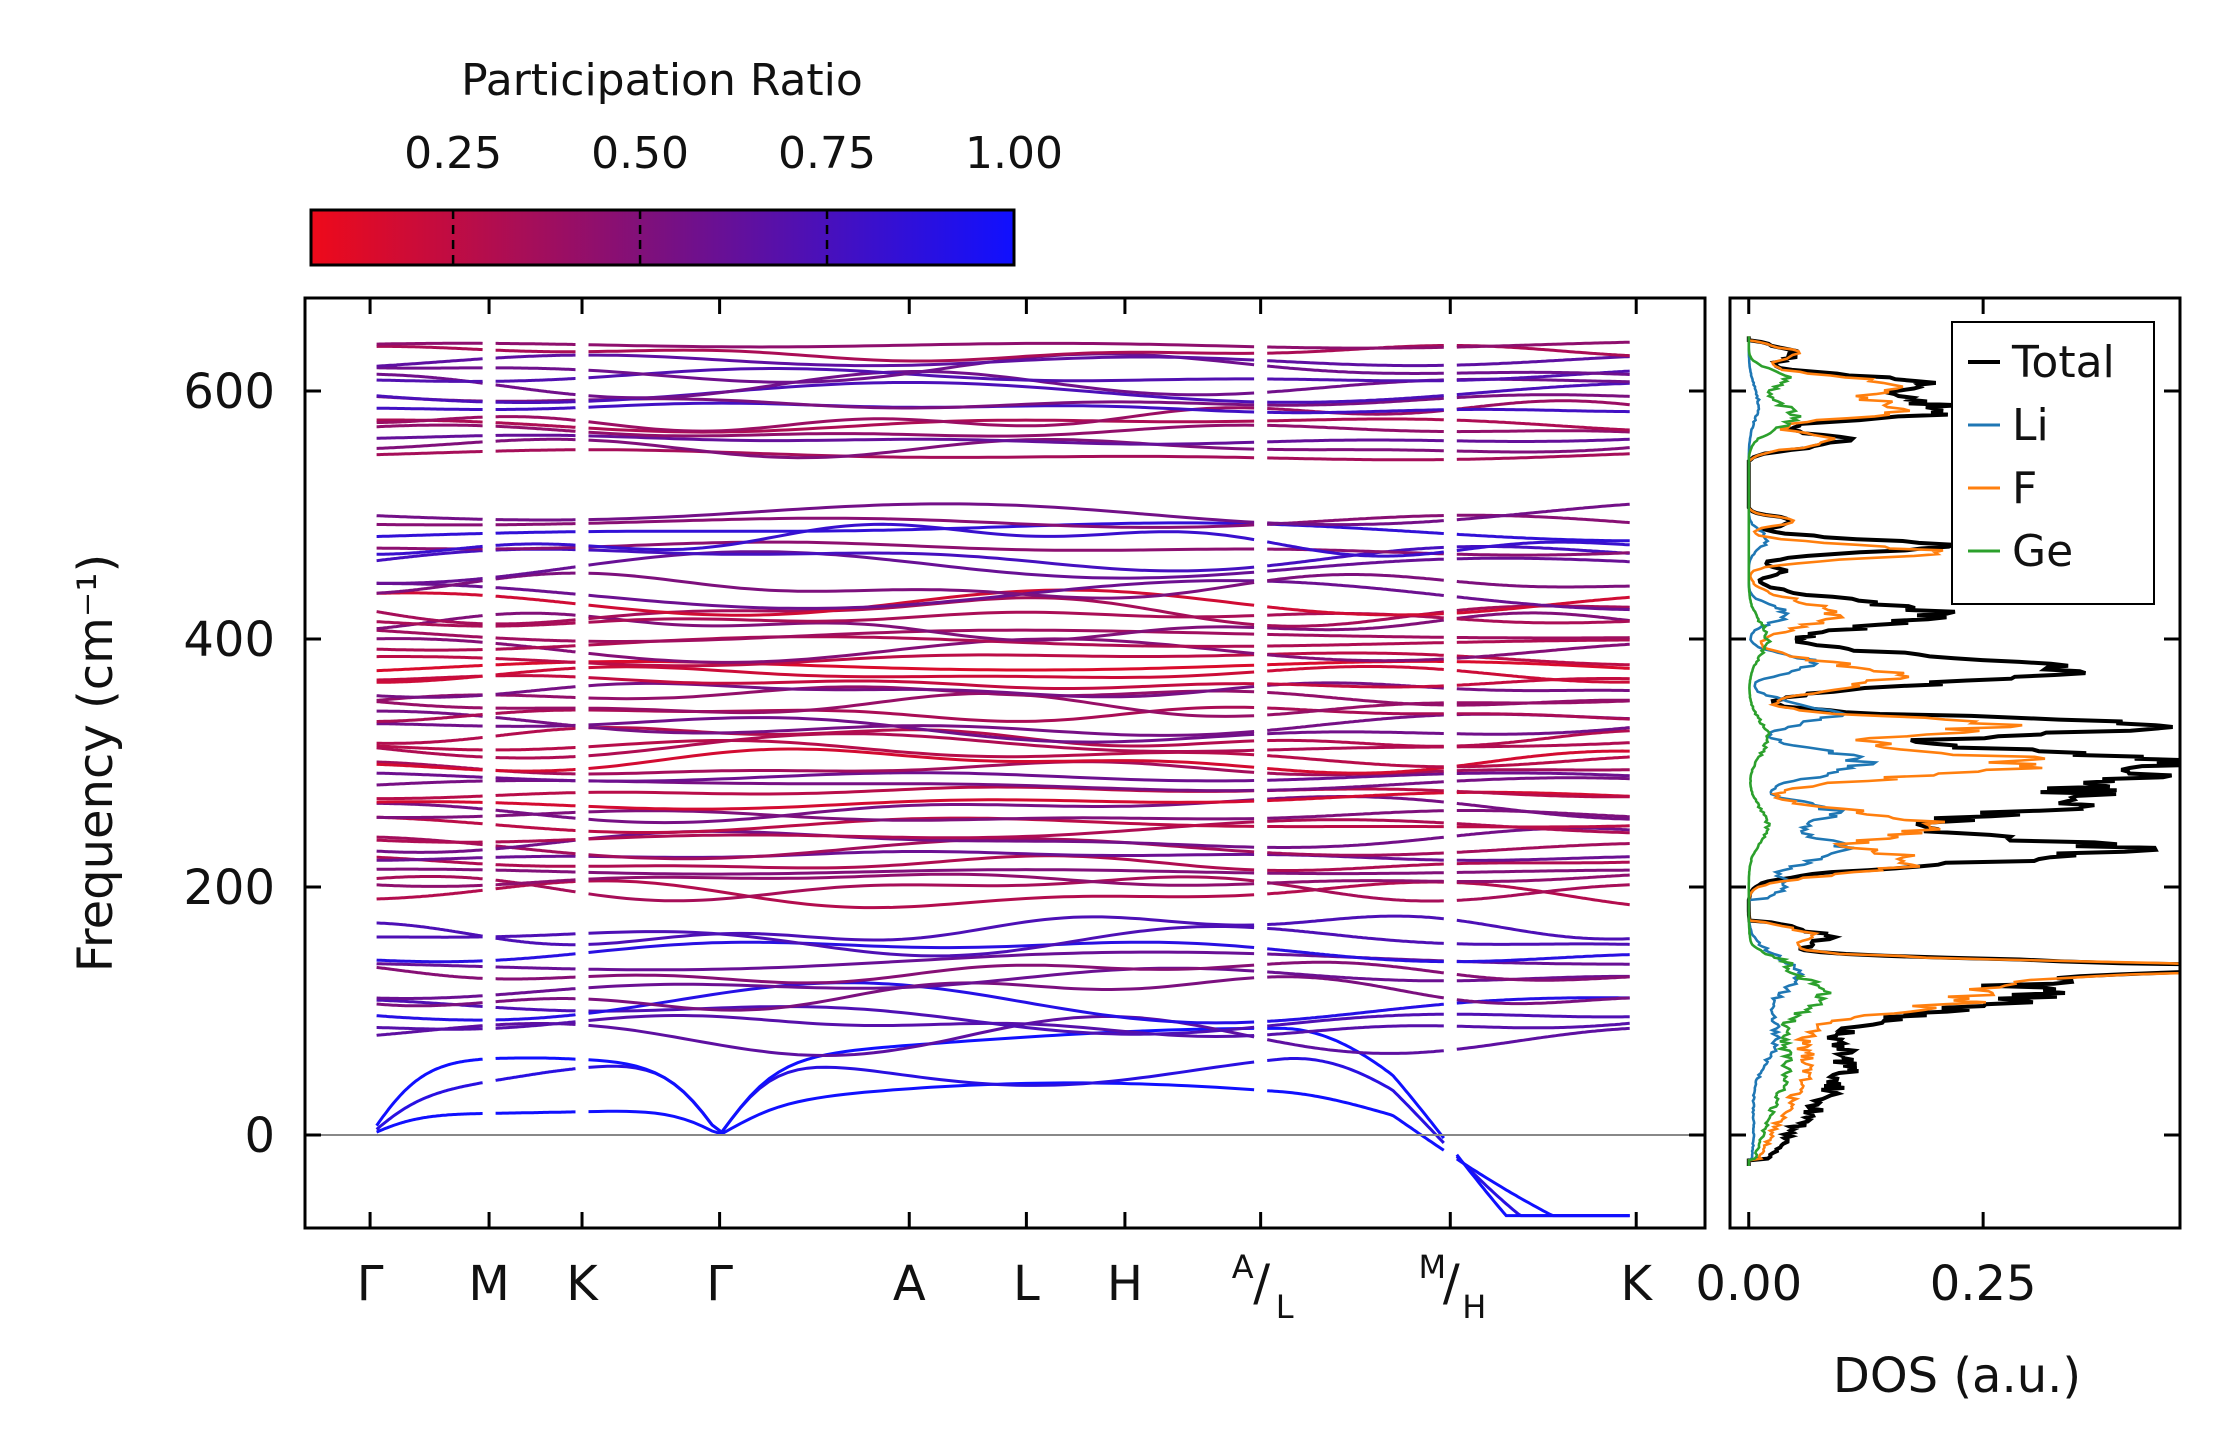  Describe the element at coordinates (1125, 1284) in the screenshot. I see `x-tick-label: H` at that location.